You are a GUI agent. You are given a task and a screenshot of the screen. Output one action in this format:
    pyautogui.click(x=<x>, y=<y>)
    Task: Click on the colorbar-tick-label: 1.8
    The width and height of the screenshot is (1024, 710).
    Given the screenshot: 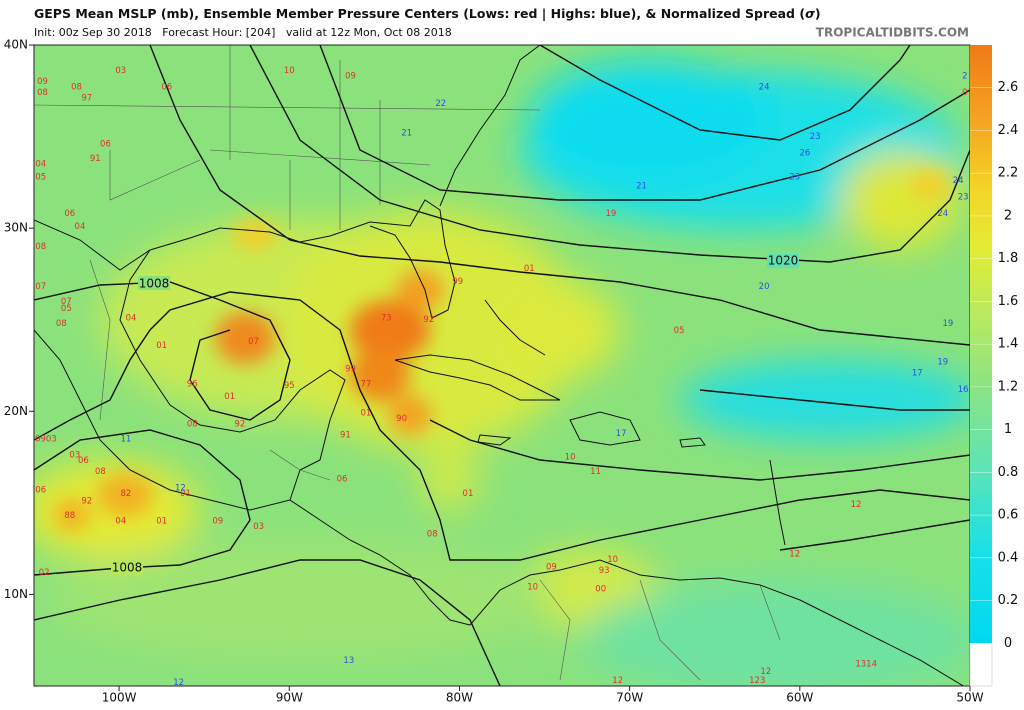 What is the action you would take?
    pyautogui.click(x=1008, y=258)
    